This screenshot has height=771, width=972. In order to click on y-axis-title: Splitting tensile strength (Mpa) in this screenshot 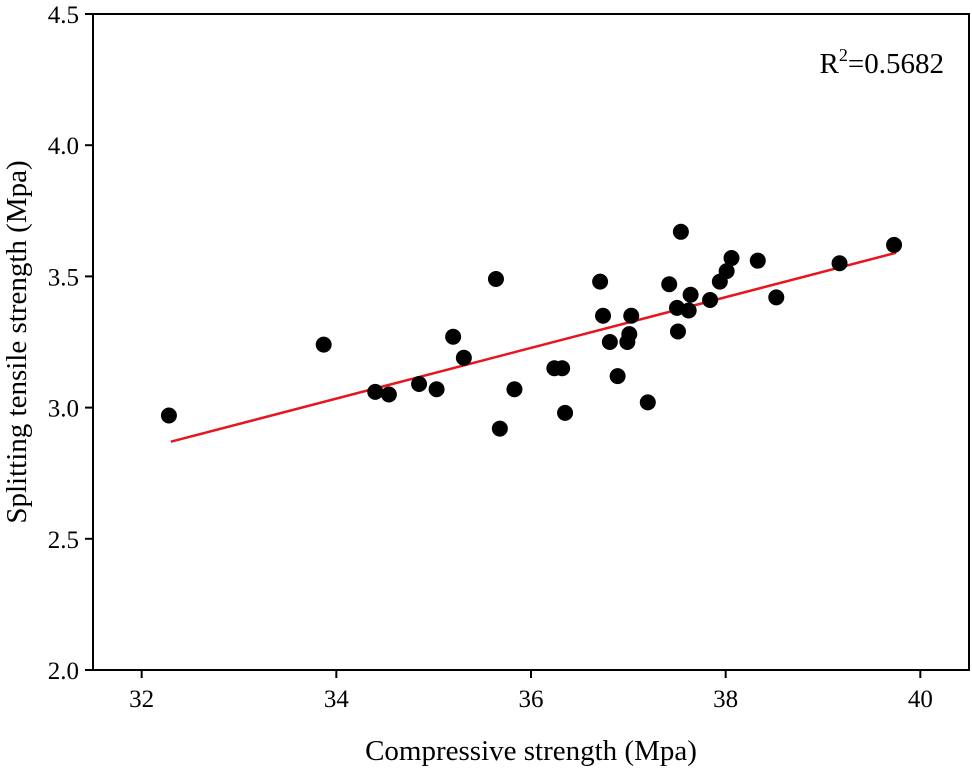, I will do `click(17, 341)`.